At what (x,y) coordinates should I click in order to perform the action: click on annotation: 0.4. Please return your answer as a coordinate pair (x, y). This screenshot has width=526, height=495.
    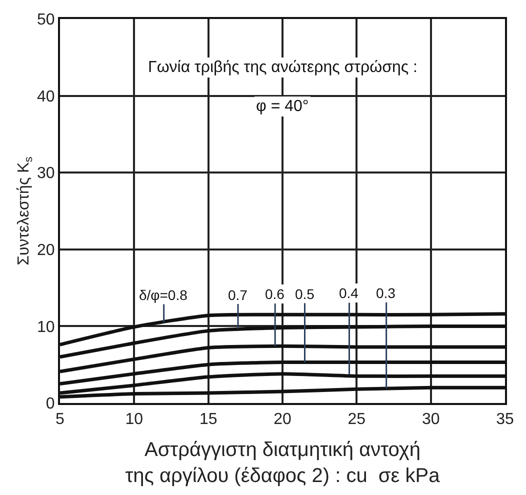
    Looking at the image, I should click on (349, 293).